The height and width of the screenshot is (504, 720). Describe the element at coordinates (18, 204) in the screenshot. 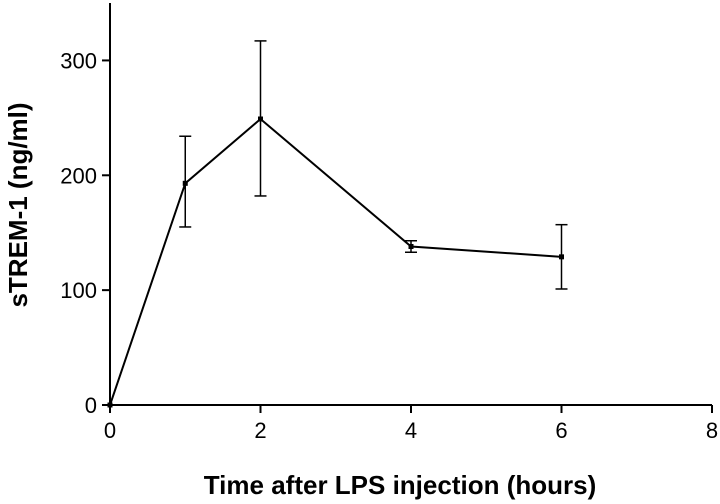

I see `y-axis-title: sTREM-1 (ng/ml)` at that location.